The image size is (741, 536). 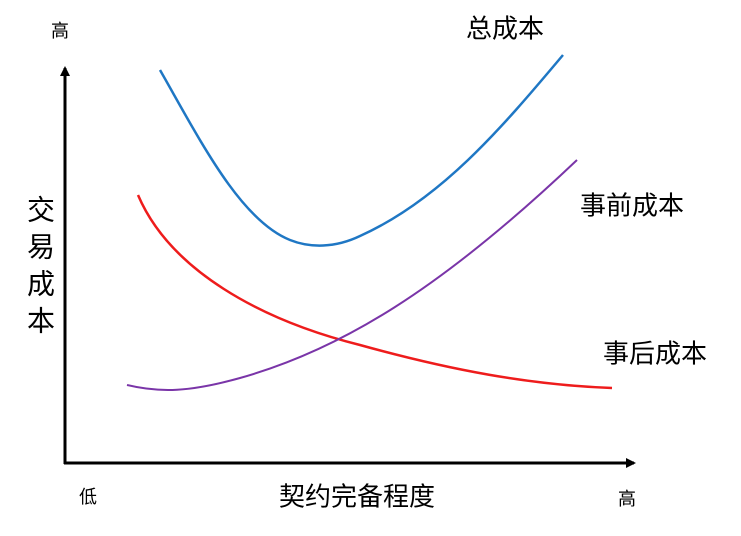 What do you see at coordinates (60, 31) in the screenshot?
I see `y-high-label: 高` at bounding box center [60, 31].